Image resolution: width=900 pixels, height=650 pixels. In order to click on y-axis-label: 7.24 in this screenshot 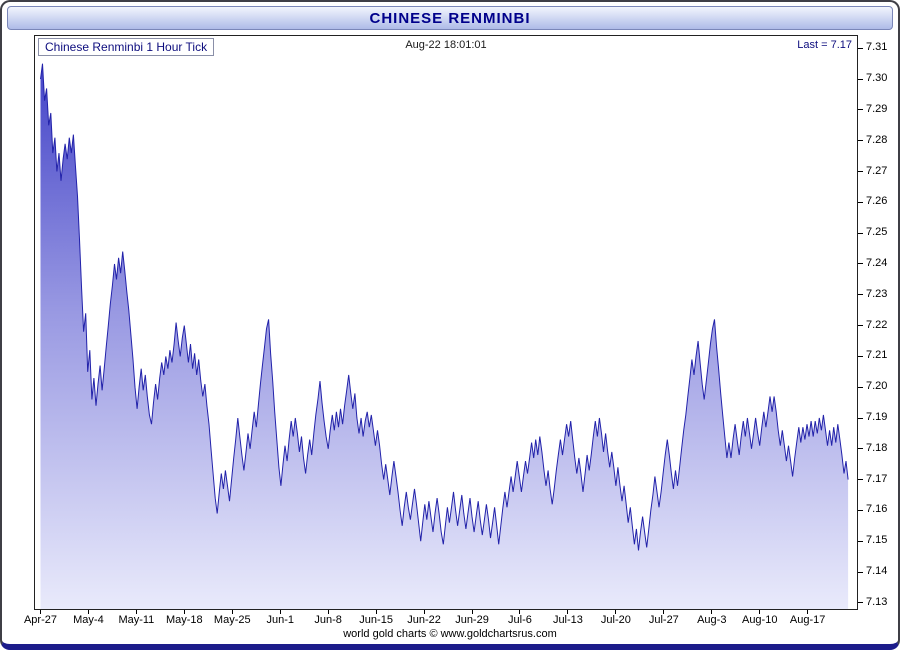, I will do `click(877, 262)`.